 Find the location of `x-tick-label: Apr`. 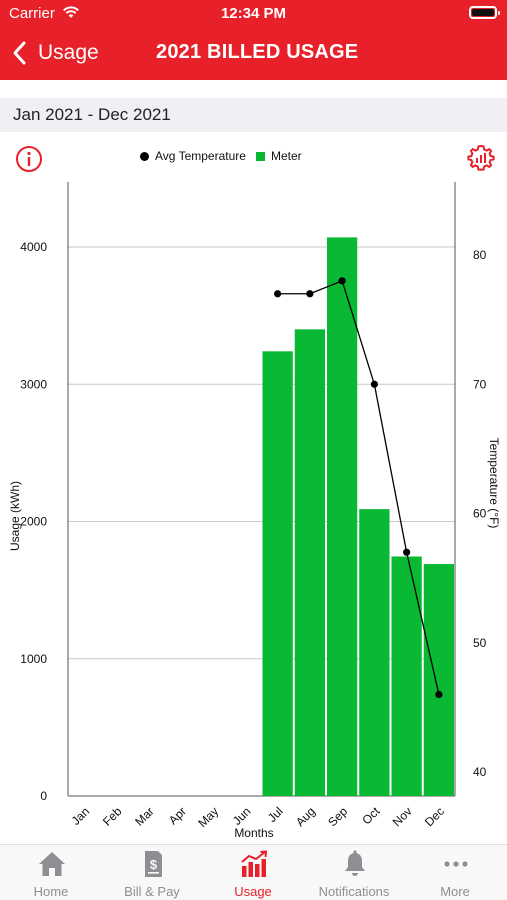

x-tick-label: Apr is located at coordinates (177, 815).